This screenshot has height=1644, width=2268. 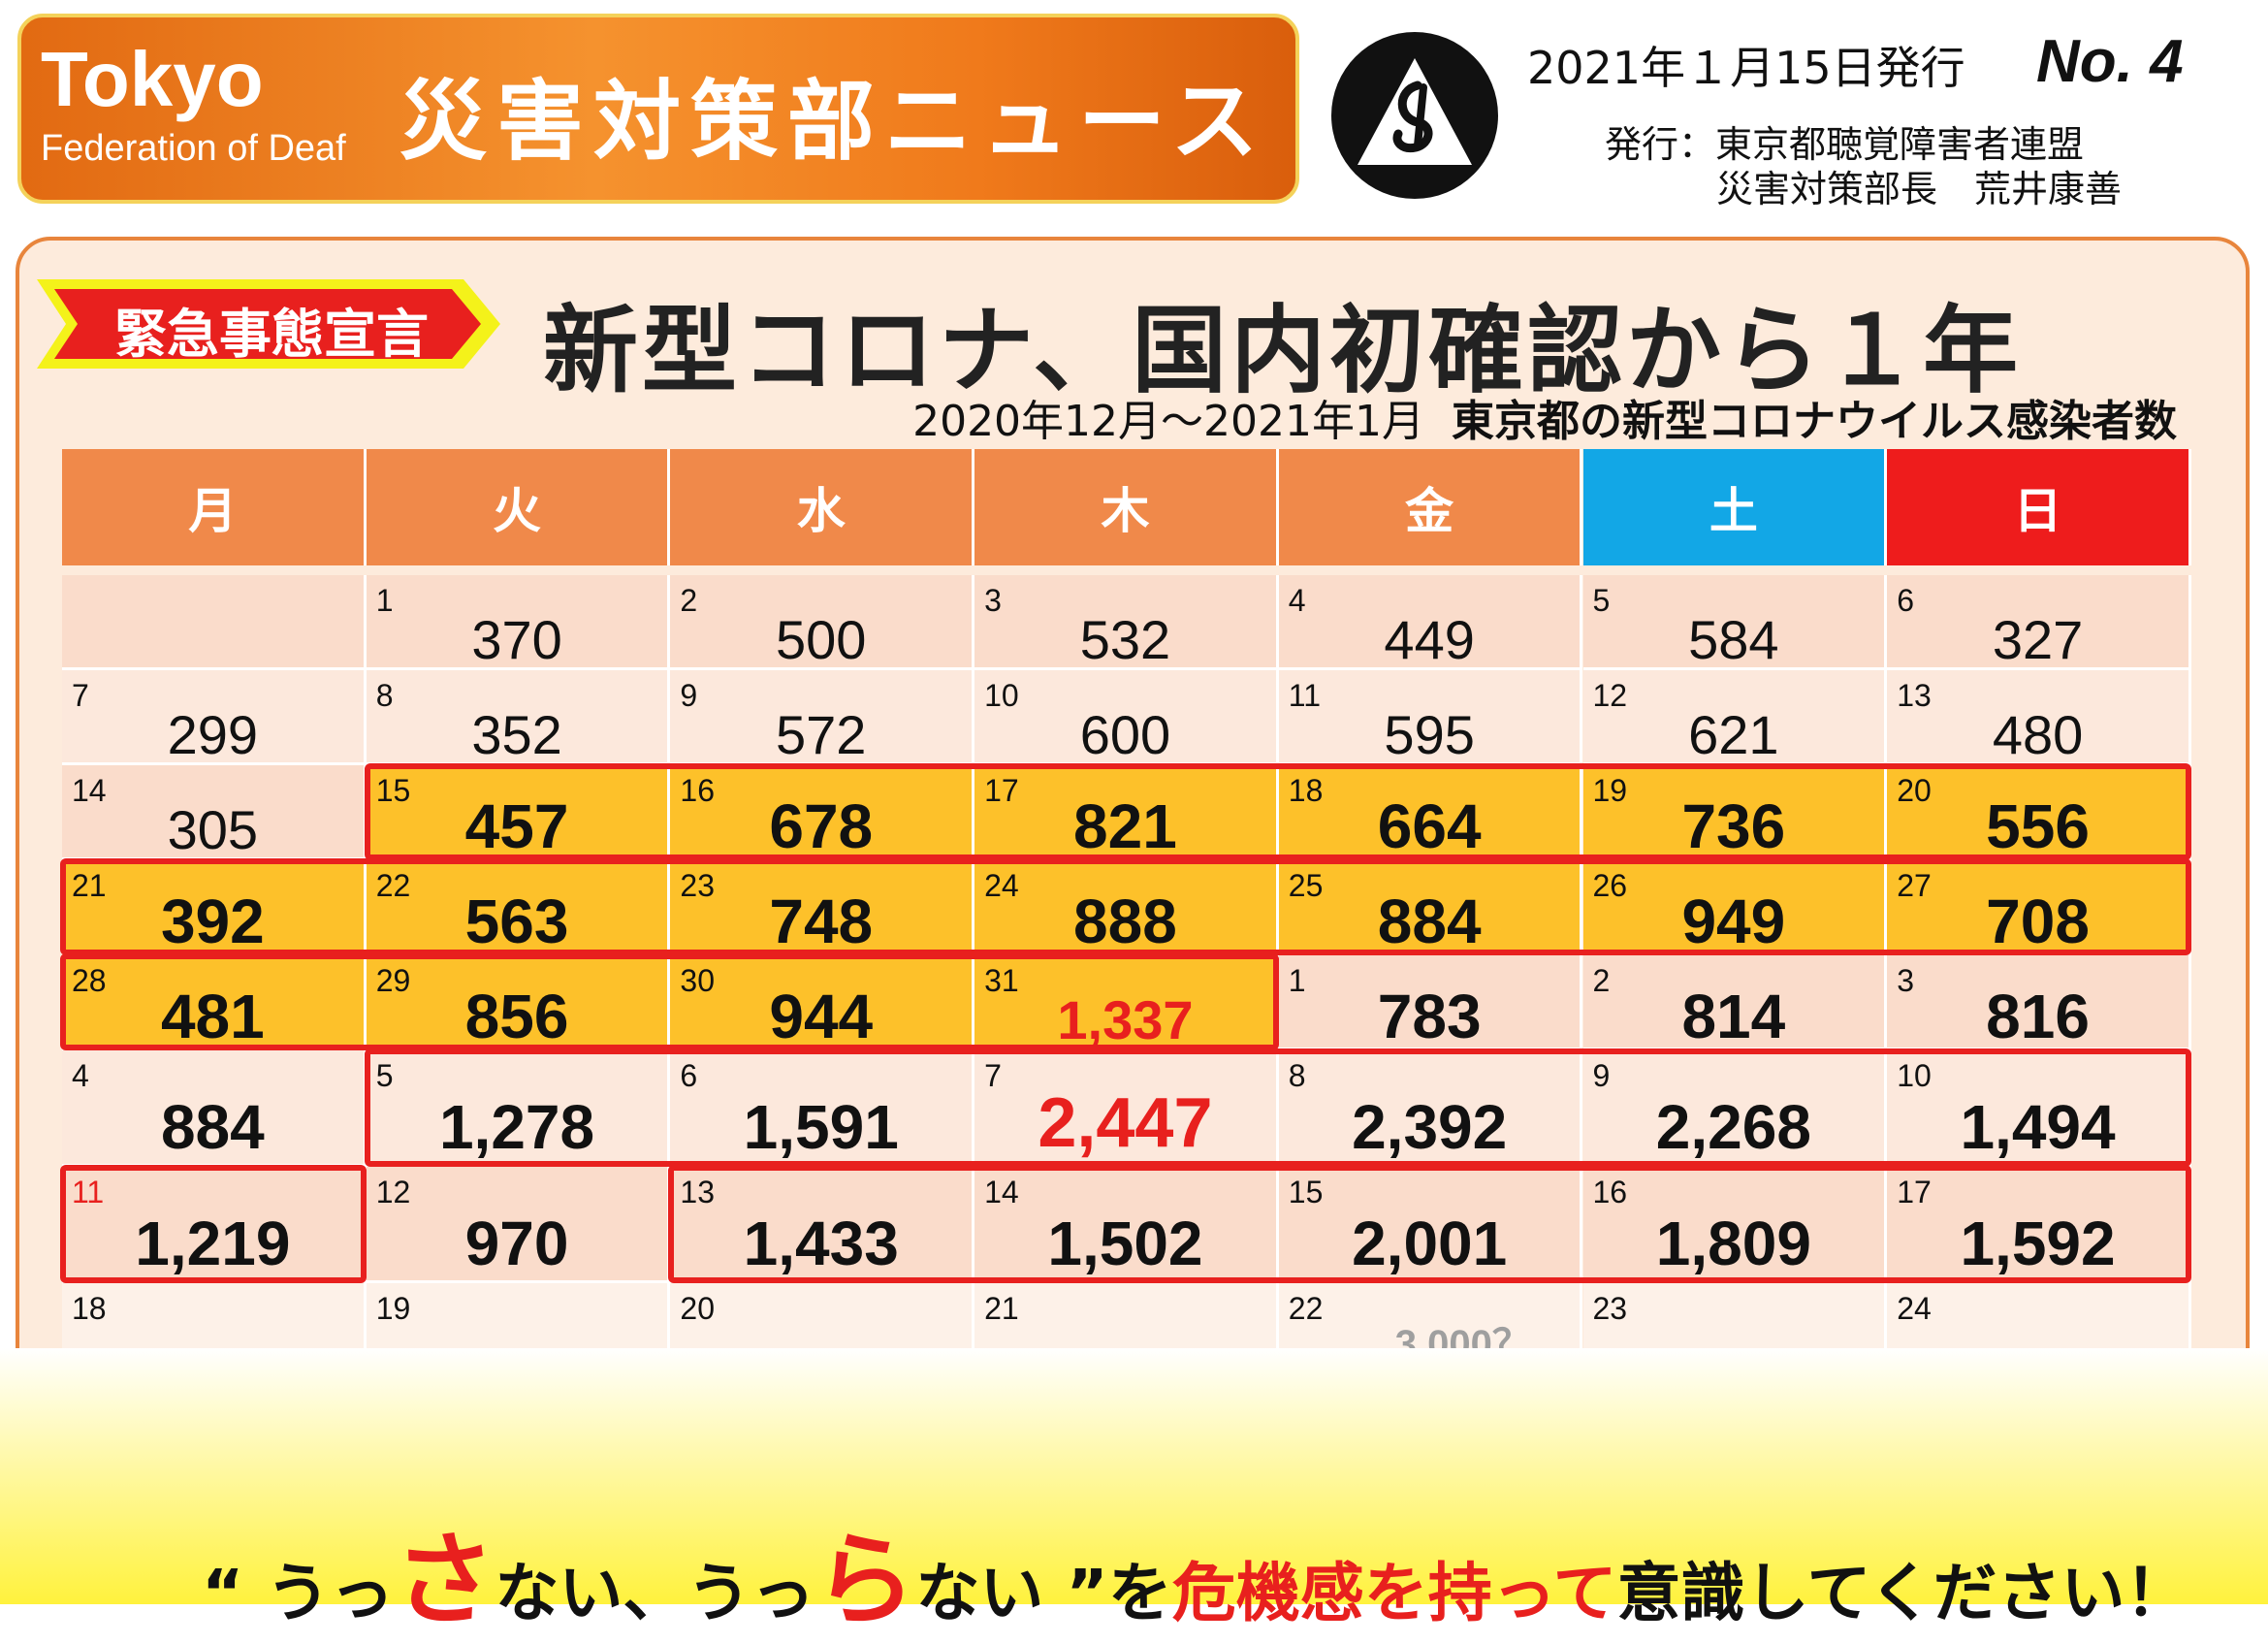 What do you see at coordinates (1610, 696) in the screenshot?
I see `day-number: 12` at bounding box center [1610, 696].